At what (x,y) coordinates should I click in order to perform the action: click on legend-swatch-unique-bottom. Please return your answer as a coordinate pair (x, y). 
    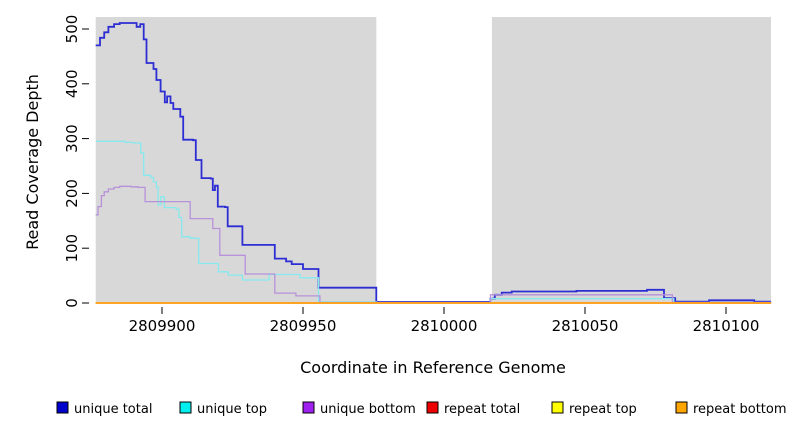
    Looking at the image, I should click on (308, 407).